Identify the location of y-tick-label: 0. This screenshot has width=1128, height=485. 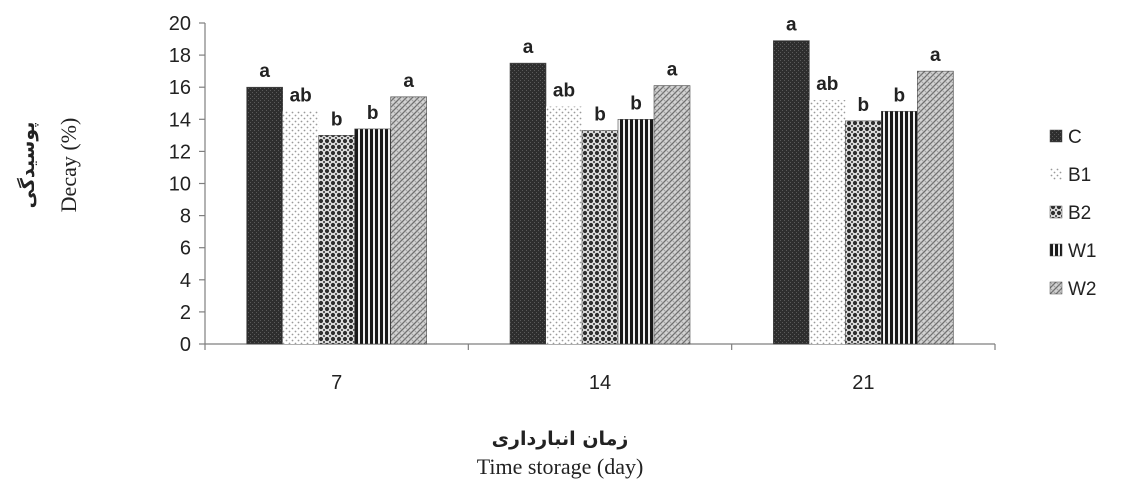
(185, 345).